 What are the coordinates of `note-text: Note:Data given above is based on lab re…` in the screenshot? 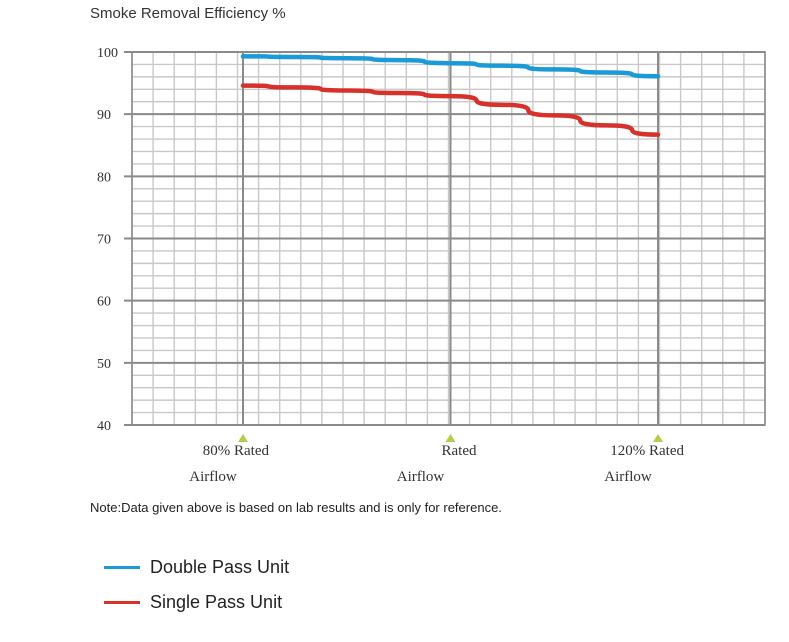 It's located at (296, 507).